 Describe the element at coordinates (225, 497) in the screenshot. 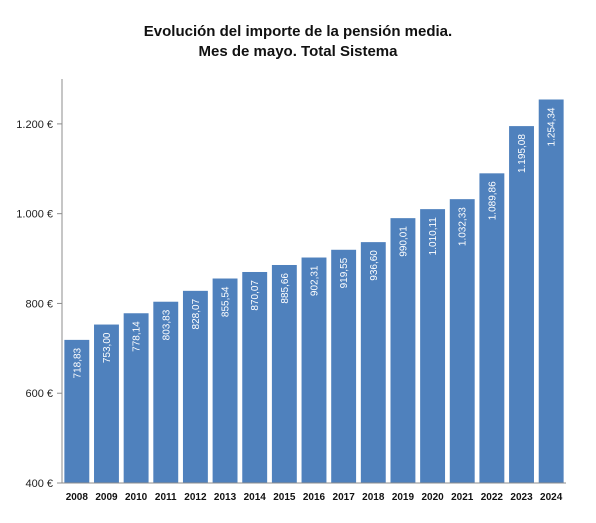

I see `x-tick-label: 2013` at that location.